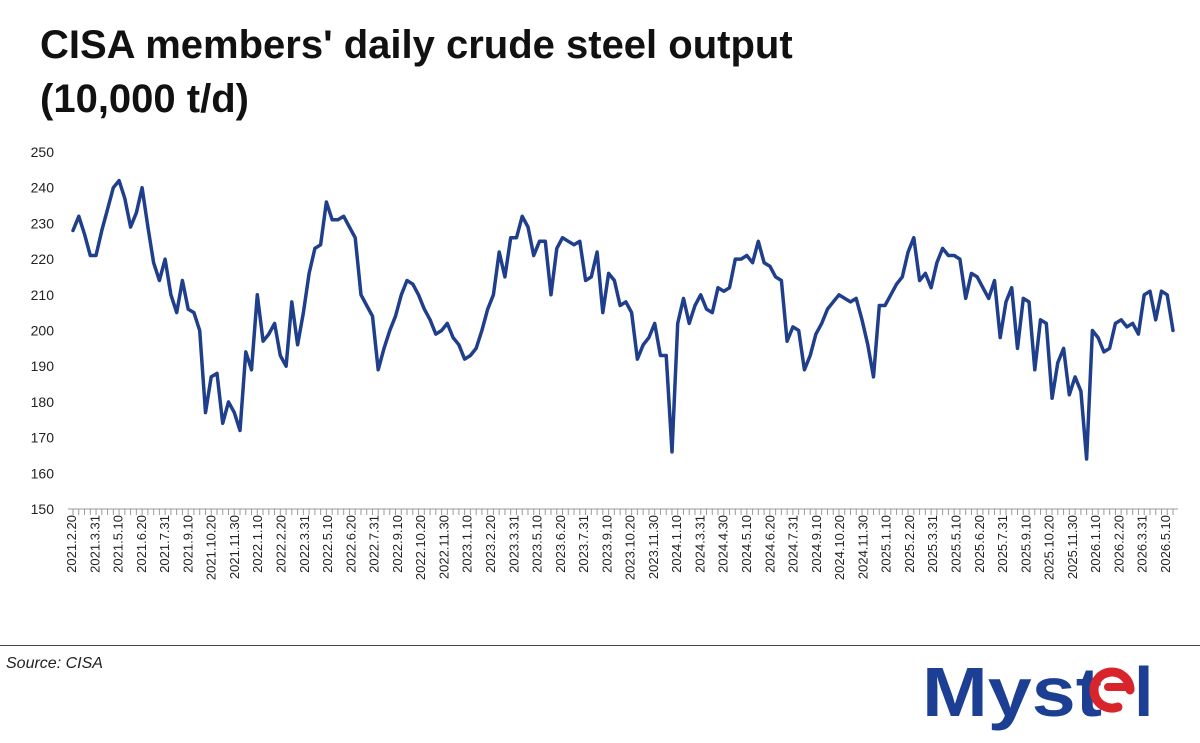 The image size is (1200, 743). What do you see at coordinates (43, 295) in the screenshot?
I see `y-tick-label: 210` at bounding box center [43, 295].